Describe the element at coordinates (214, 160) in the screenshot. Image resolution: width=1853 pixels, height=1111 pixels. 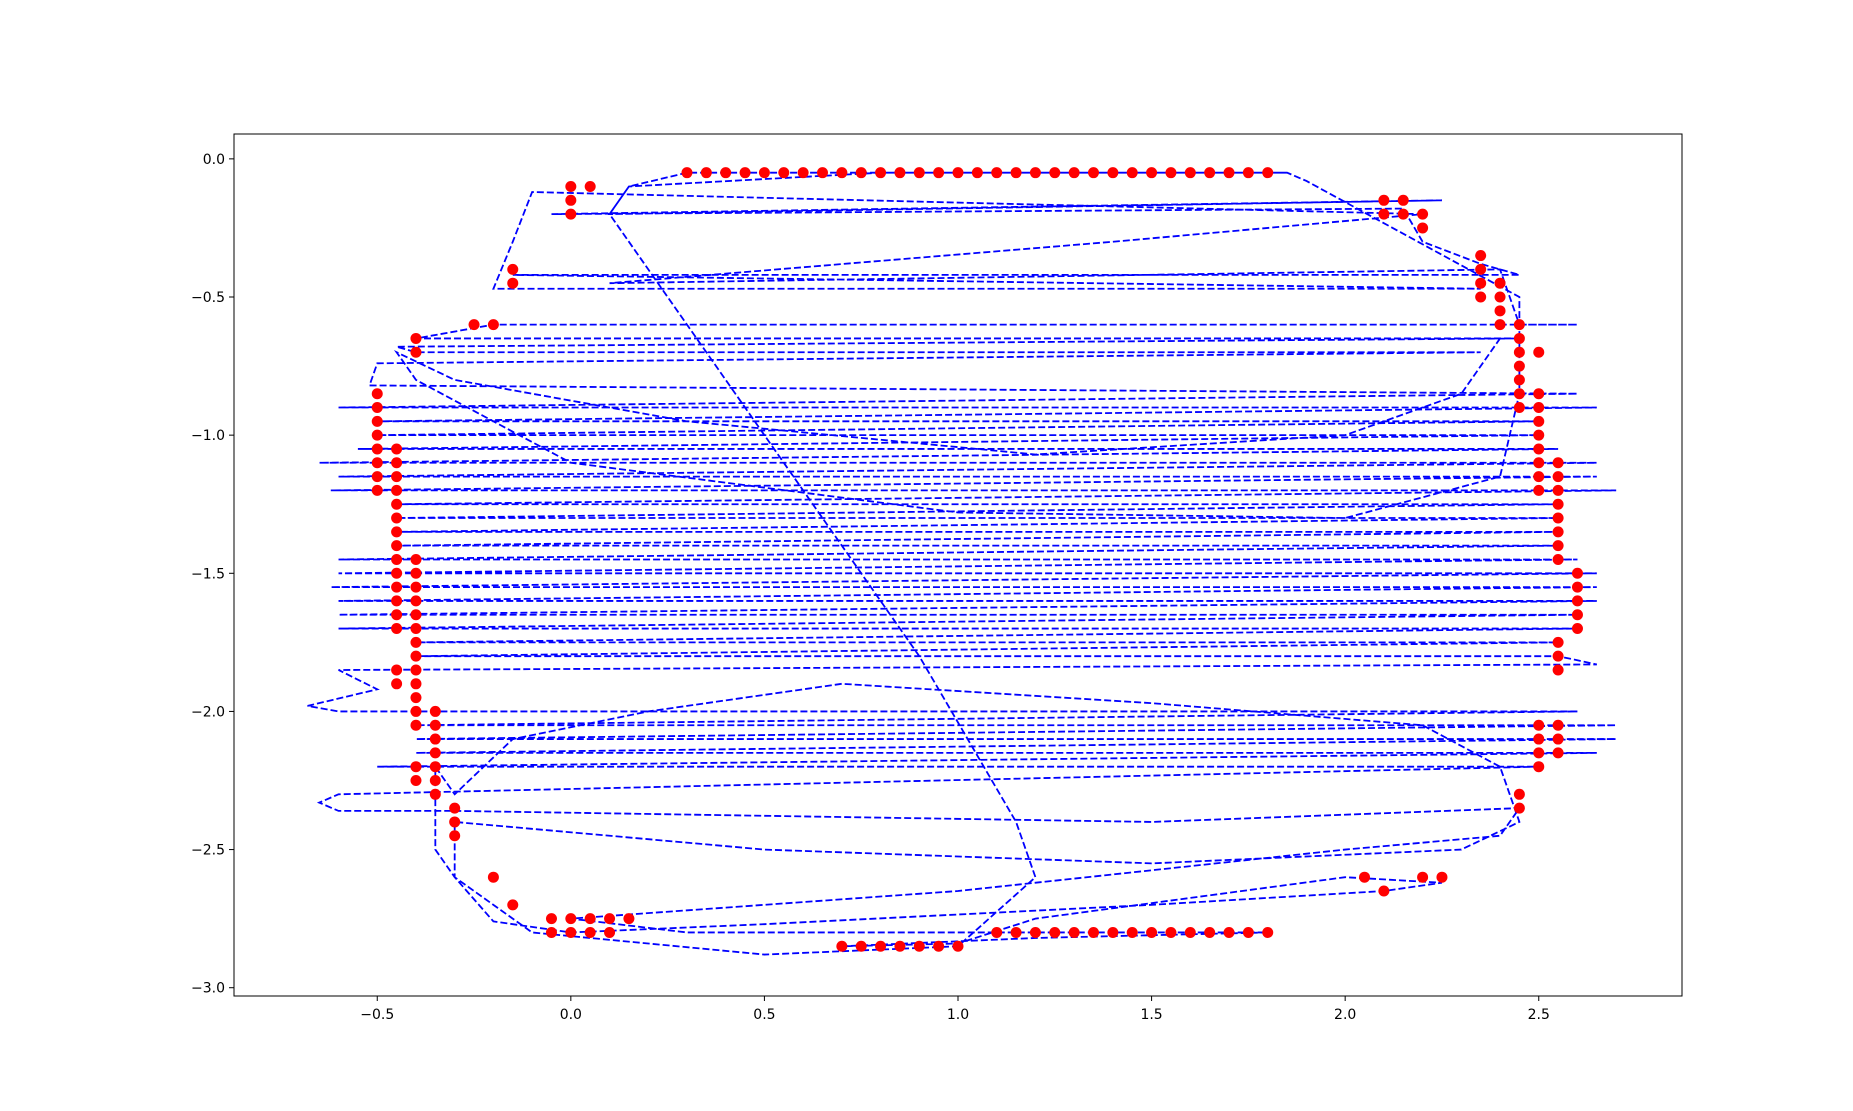
I see `y-tick-label: 0.0` at that location.